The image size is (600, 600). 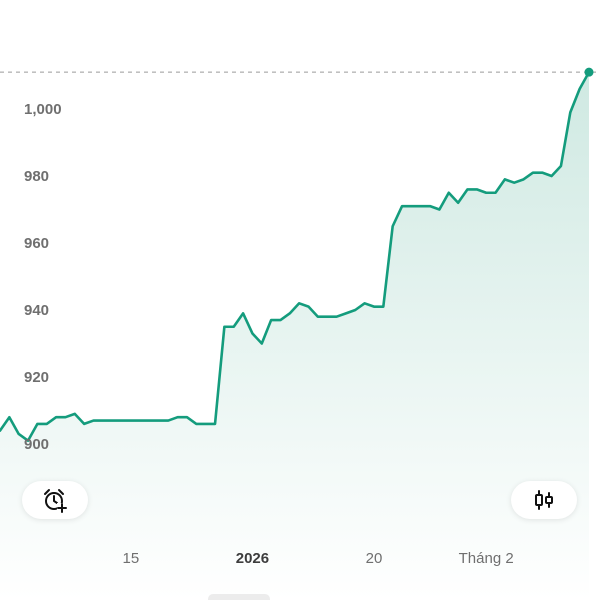 I want to click on alarm-add-icon, so click(x=55, y=501).